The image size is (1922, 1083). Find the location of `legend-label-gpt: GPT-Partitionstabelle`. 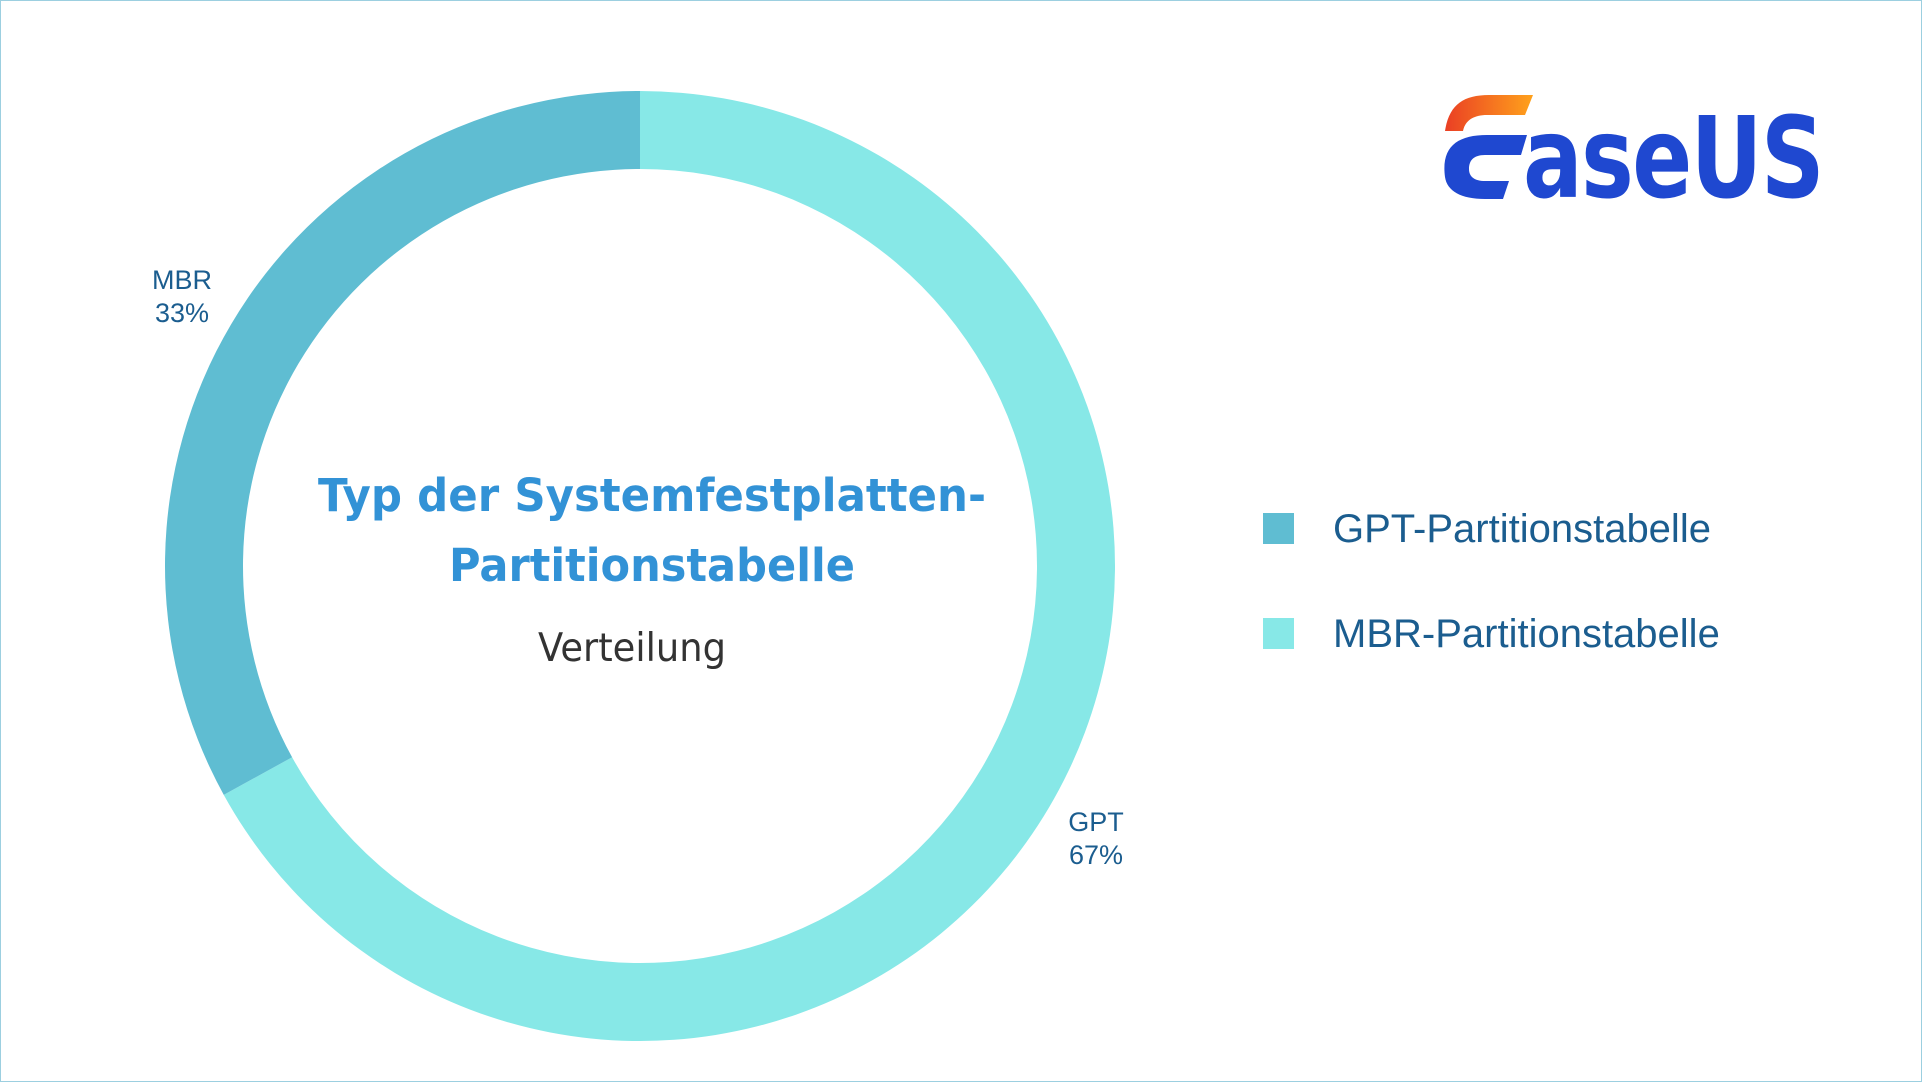

legend-label-gpt: GPT-Partitionstabelle is located at coordinates (1522, 529).